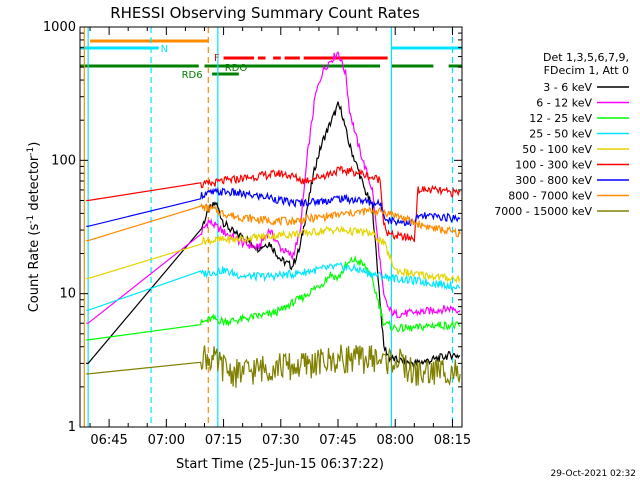 Image resolution: width=640 pixels, height=480 pixels. What do you see at coordinates (564, 103) in the screenshot?
I see `legend-label: 6 - 12 keV` at bounding box center [564, 103].